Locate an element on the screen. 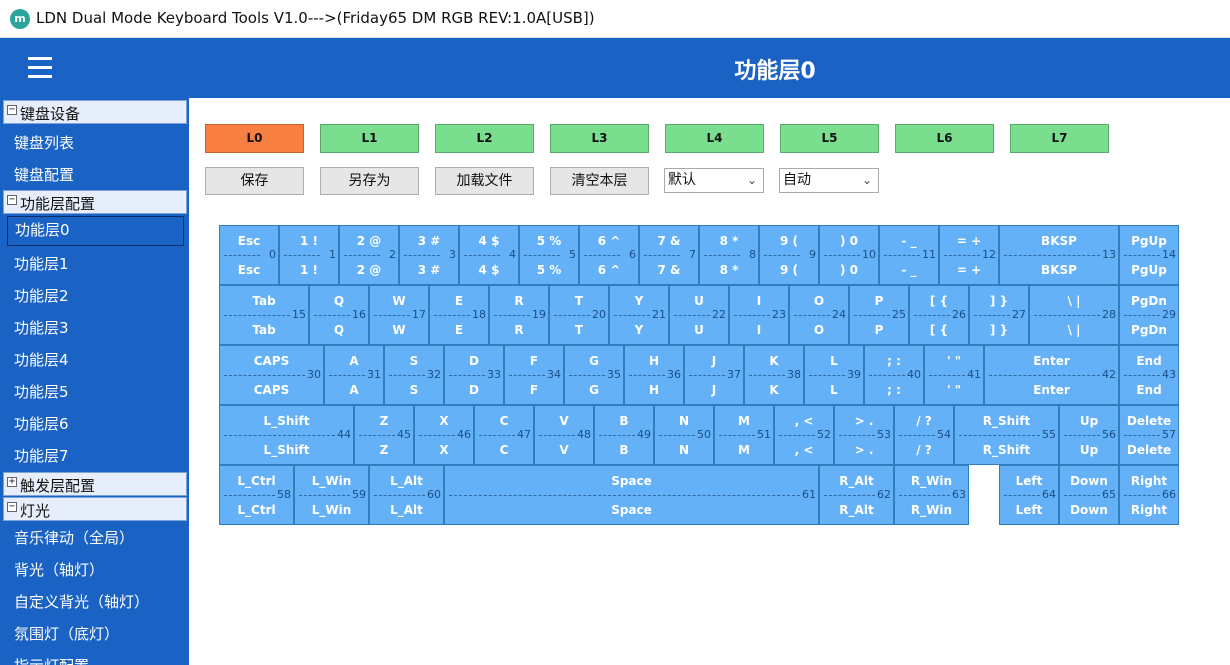 The height and width of the screenshot is (665, 1230). key-26: [ {26[ { is located at coordinates (939, 315).